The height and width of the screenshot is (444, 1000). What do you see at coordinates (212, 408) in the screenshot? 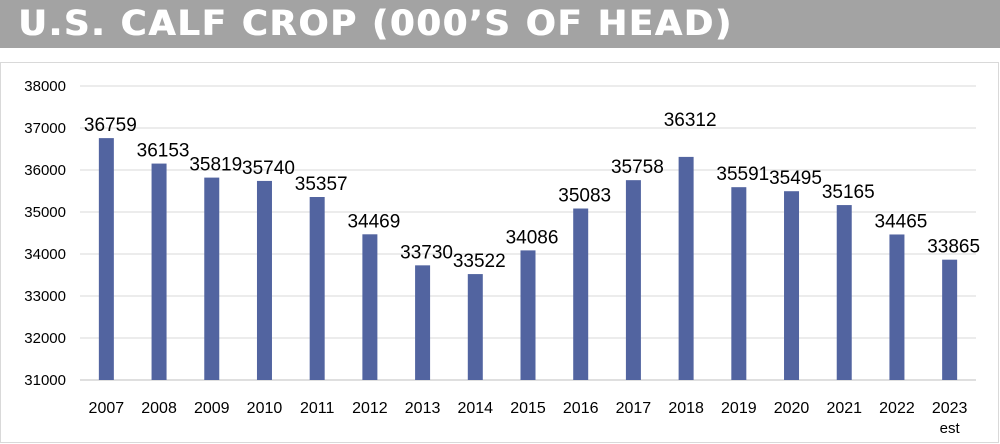
I see `x-tick-label: 2009` at bounding box center [212, 408].